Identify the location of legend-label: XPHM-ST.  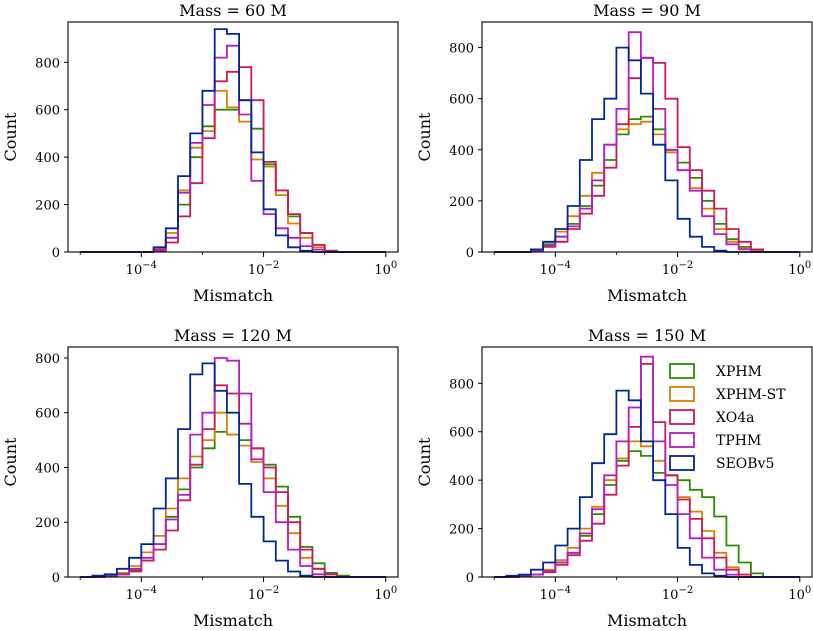
(751, 395).